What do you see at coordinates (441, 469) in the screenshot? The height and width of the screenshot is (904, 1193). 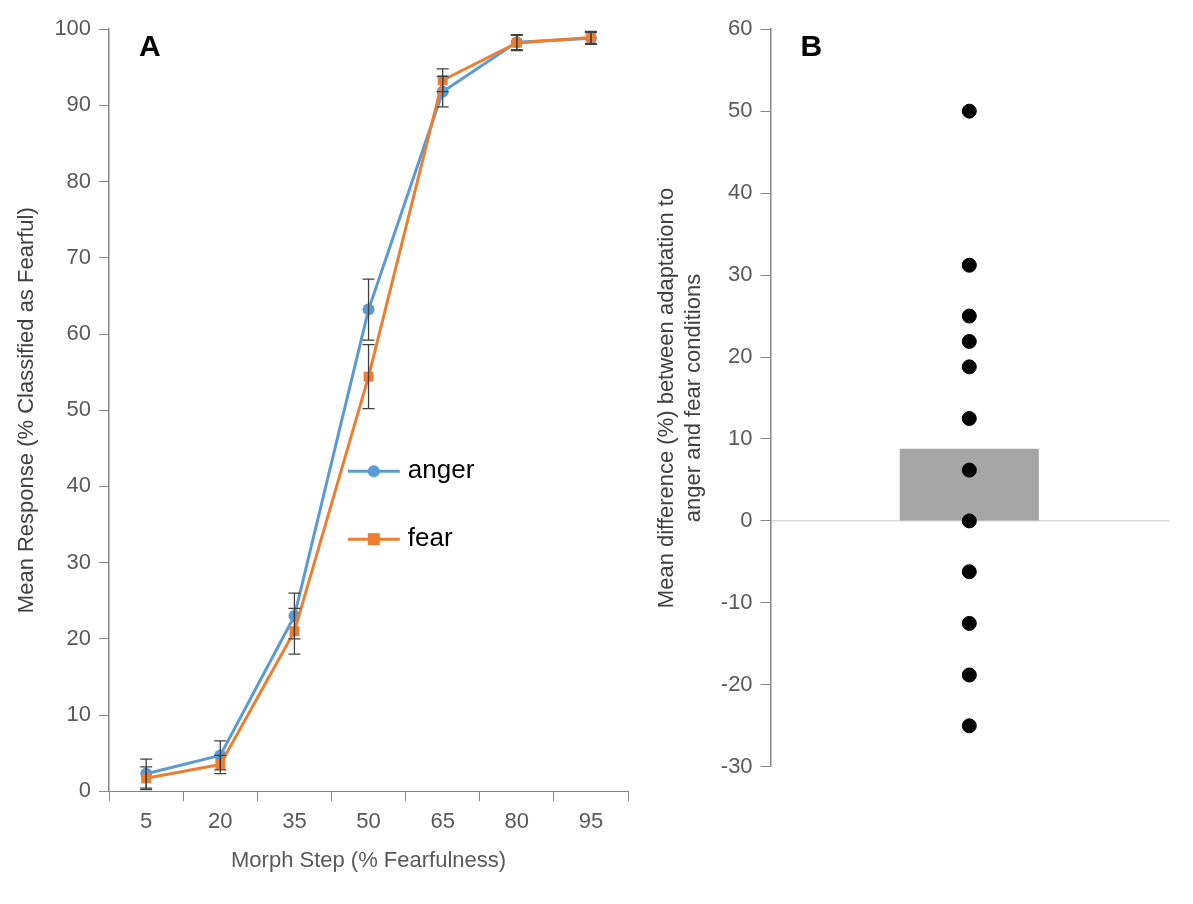 I see `legend-label: anger` at bounding box center [441, 469].